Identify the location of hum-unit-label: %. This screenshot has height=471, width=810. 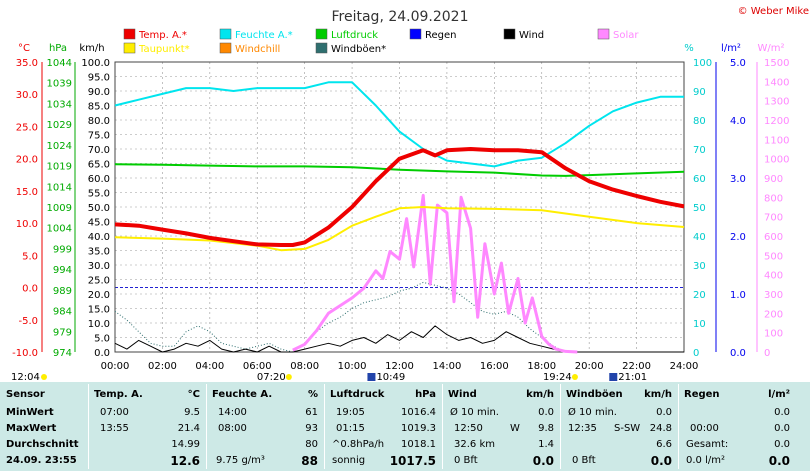
(689, 48).